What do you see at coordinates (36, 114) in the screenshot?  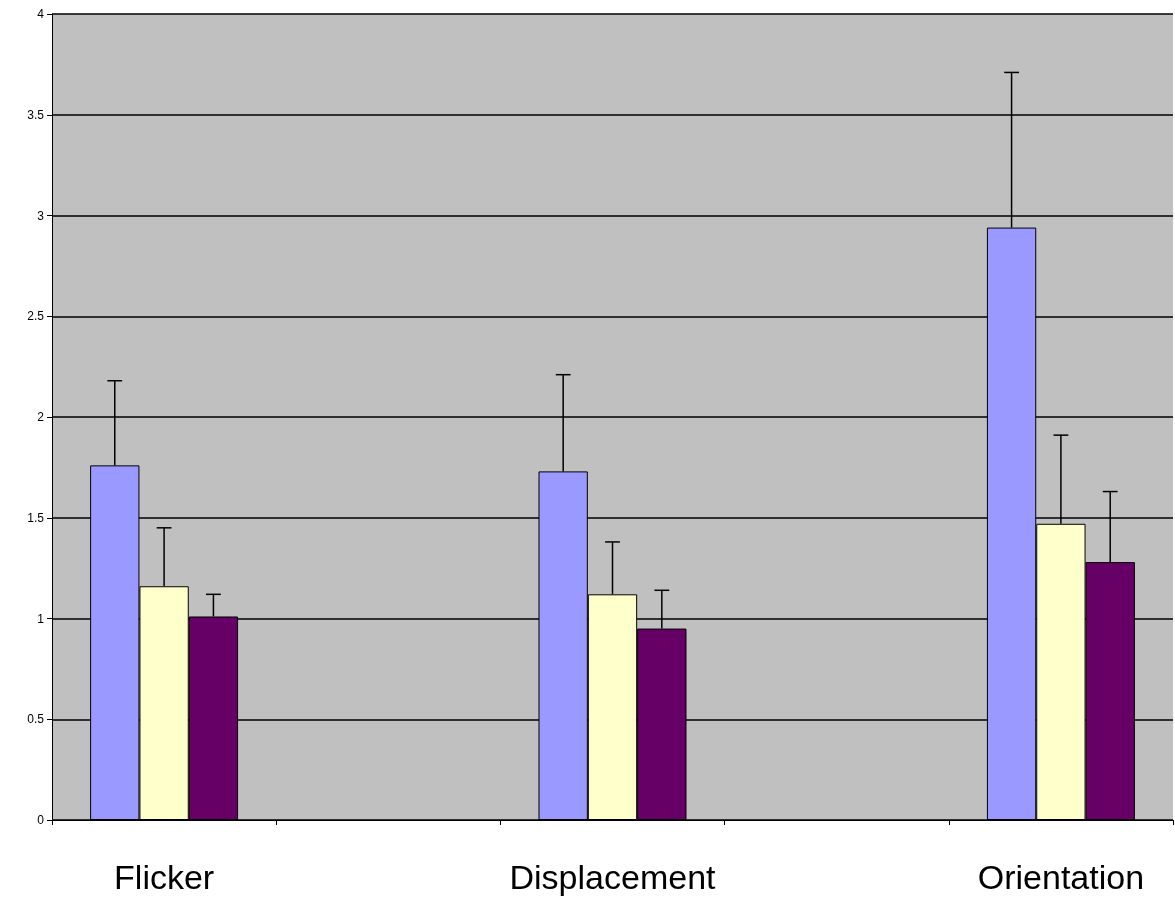 I see `y-tick-label: 3.5` at bounding box center [36, 114].